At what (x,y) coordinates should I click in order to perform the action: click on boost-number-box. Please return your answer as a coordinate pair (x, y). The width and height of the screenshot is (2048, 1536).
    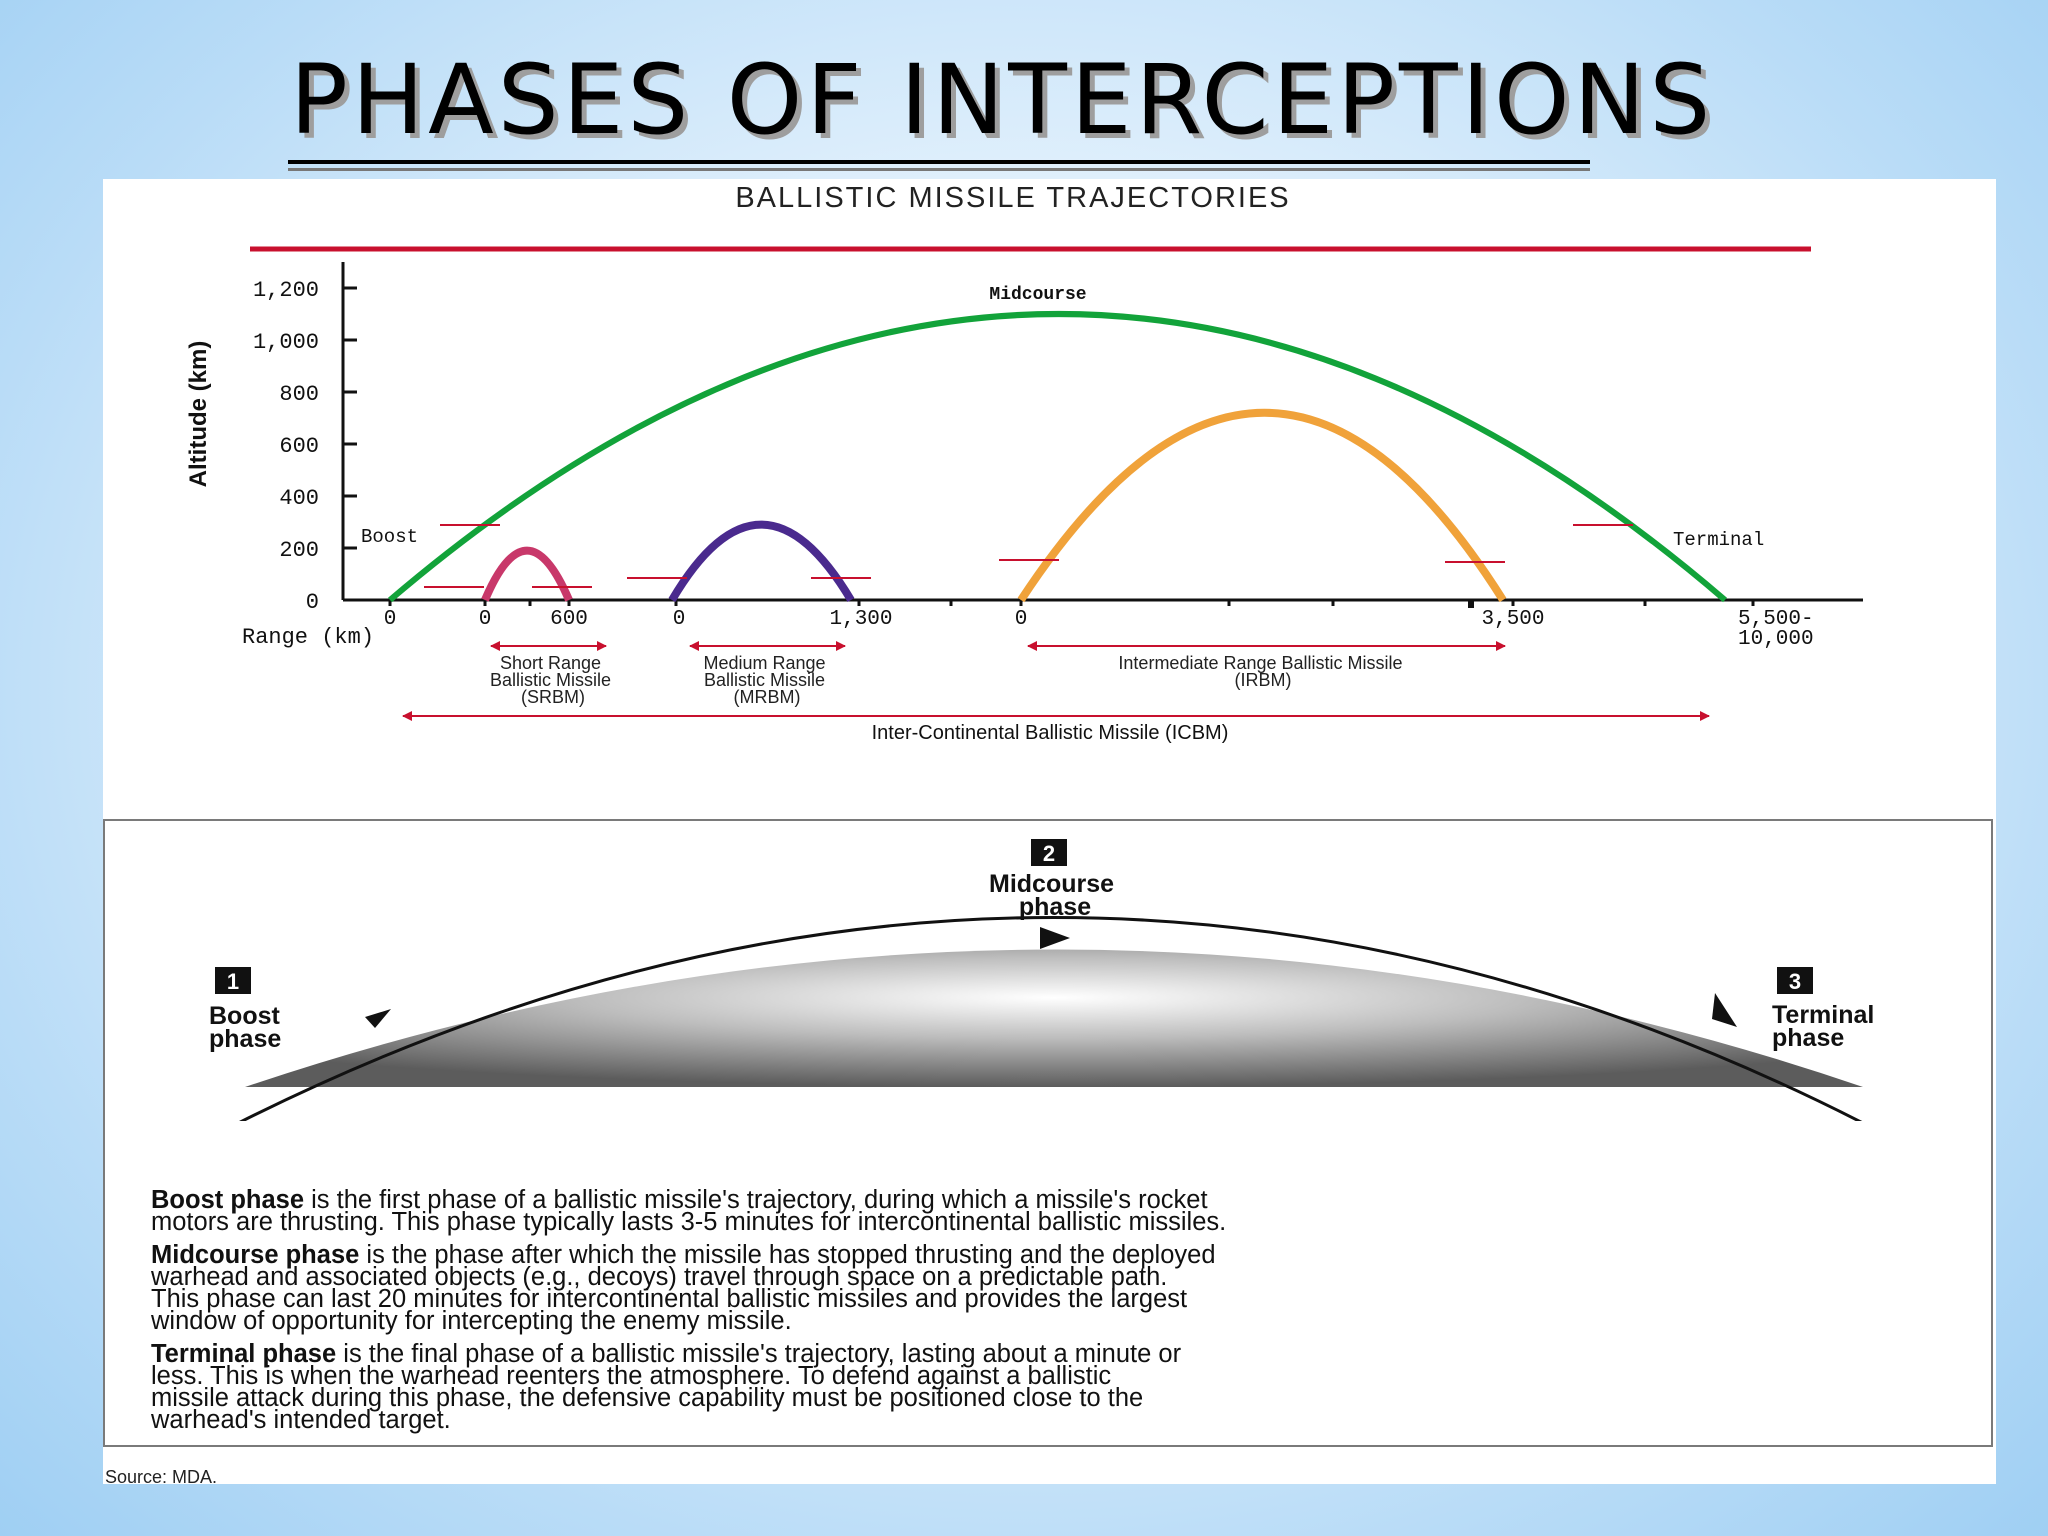
    Looking at the image, I should click on (233, 980).